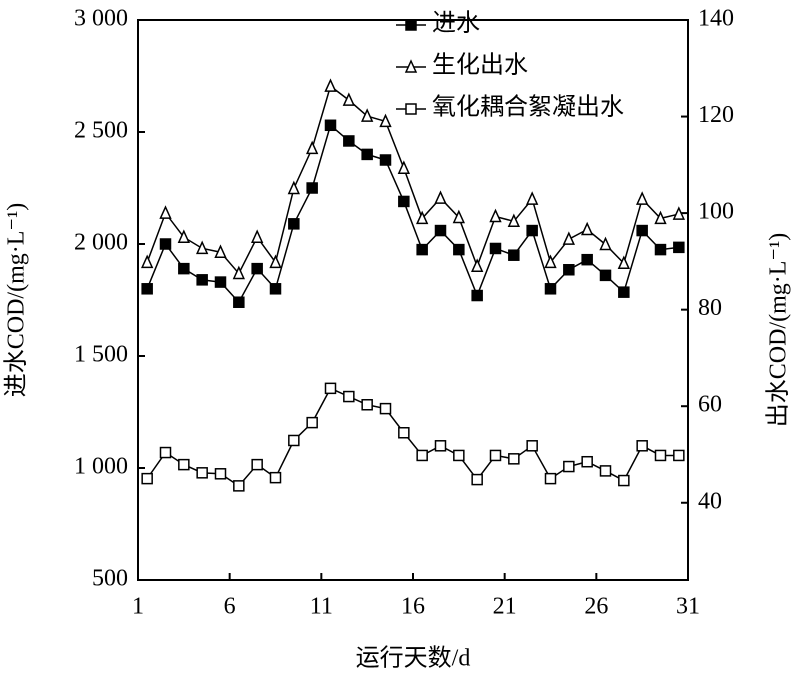 Image resolution: width=801 pixels, height=683 pixels. I want to click on x-tick-label: 26, so click(596, 607).